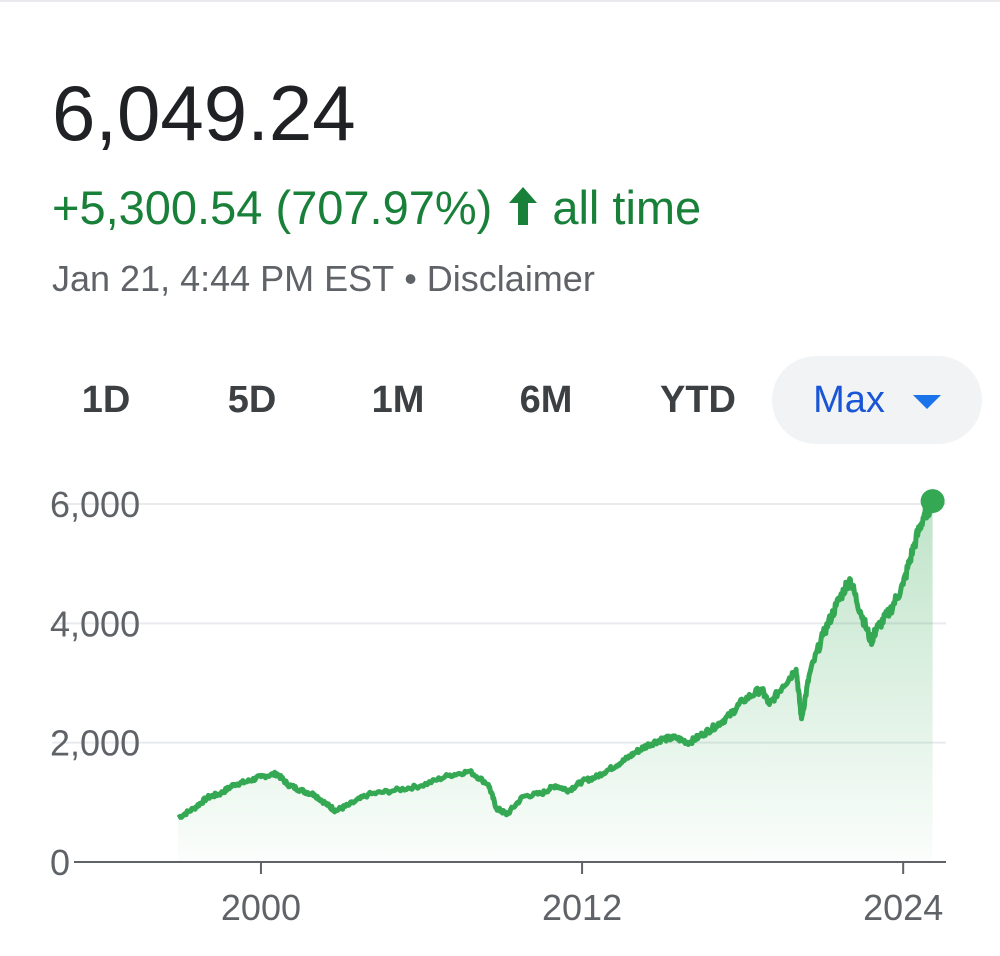  I want to click on range-tab-6m: 6M, so click(546, 400).